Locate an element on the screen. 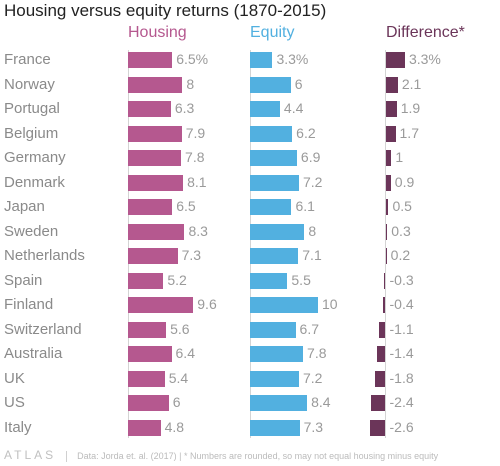 This screenshot has height=466, width=500. difference-zero-line is located at coordinates (385, 244).